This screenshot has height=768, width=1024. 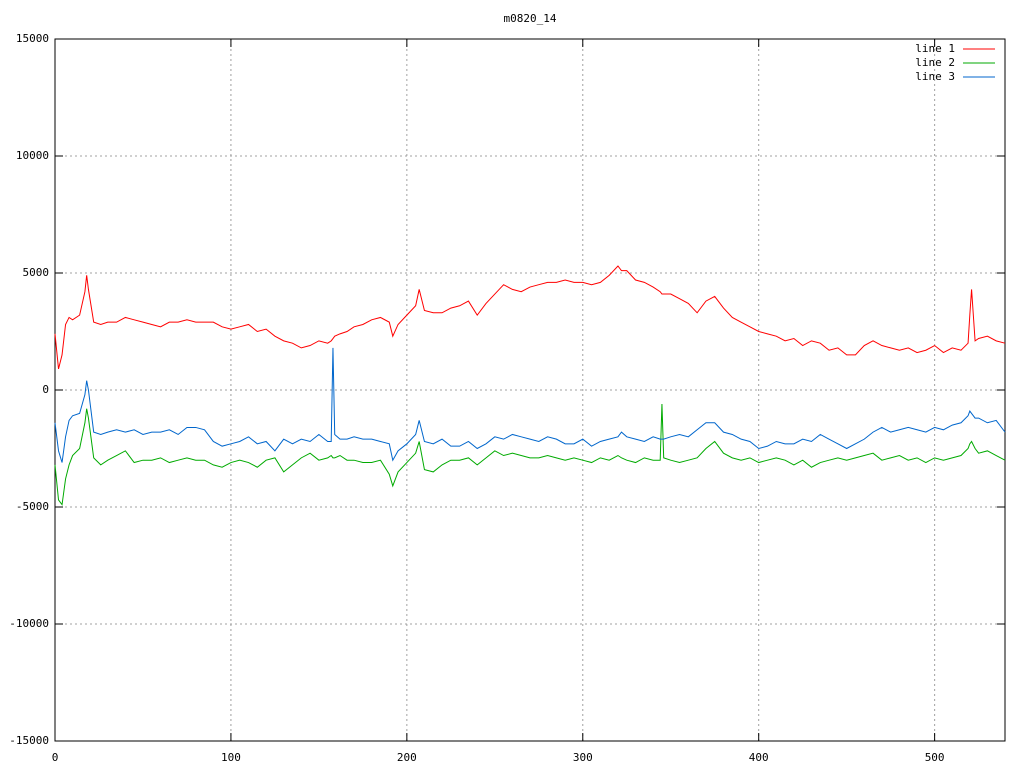 I want to click on x-tick-label: 300, so click(x=583, y=757).